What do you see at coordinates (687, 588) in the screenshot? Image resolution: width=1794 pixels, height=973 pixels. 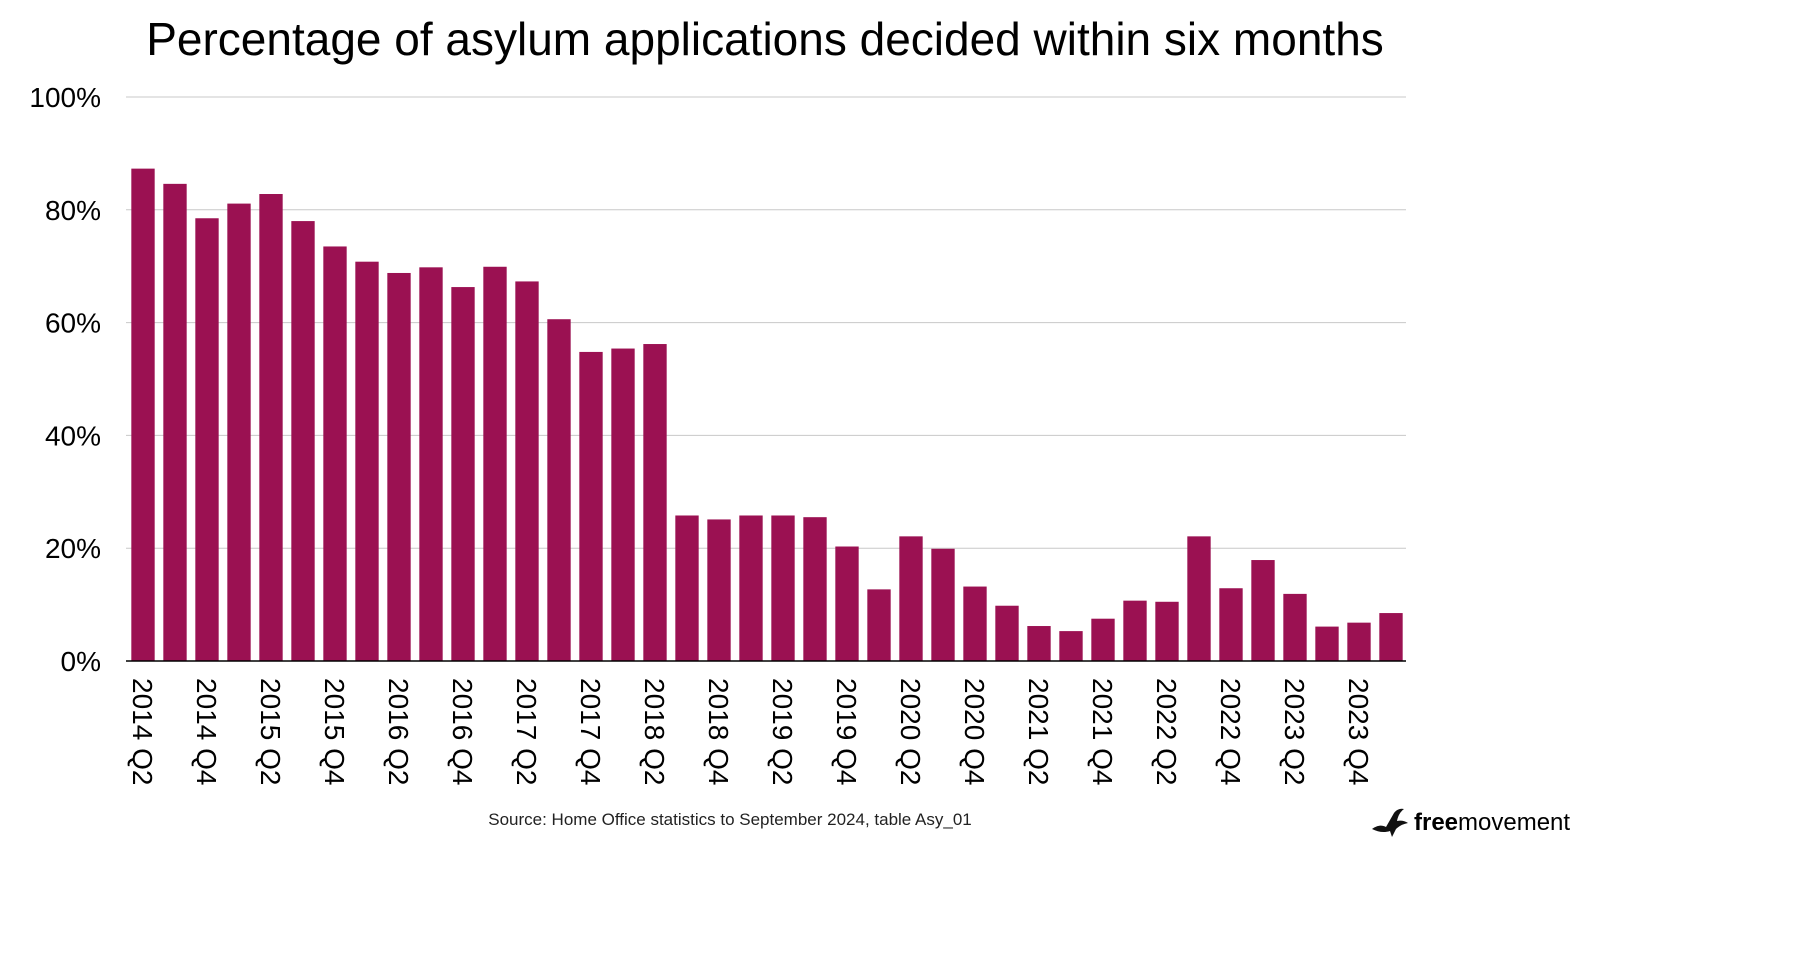 I see `bar: 2018 Q3: 25.8%` at bounding box center [687, 588].